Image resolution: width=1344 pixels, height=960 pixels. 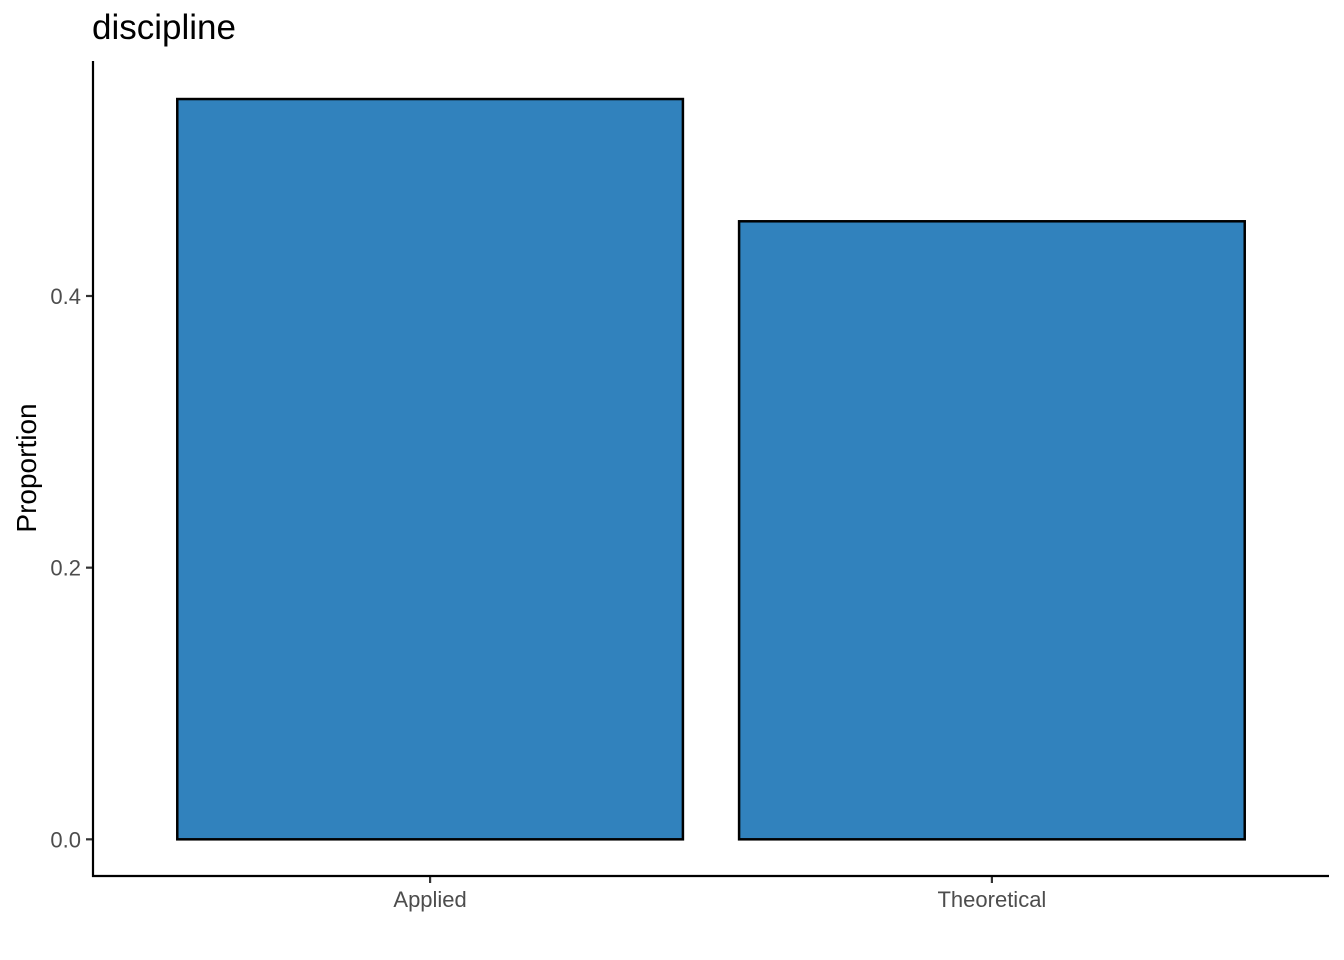 I want to click on x-axis-ticks: Applied Theoretical, so click(x=719, y=894).